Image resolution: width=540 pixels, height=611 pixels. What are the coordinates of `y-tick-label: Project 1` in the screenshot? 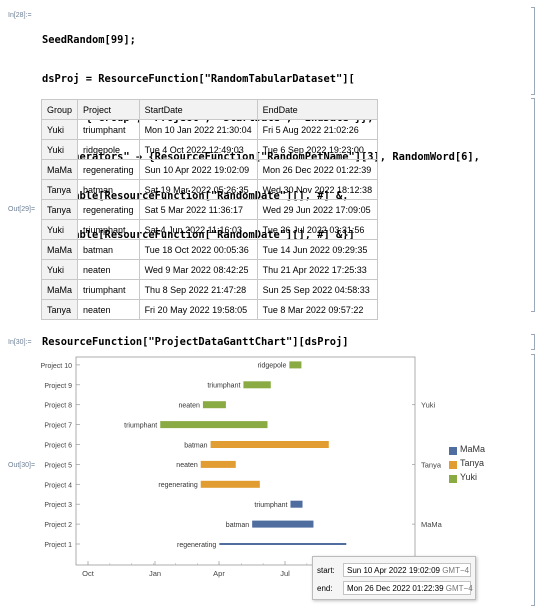 It's located at (58, 545).